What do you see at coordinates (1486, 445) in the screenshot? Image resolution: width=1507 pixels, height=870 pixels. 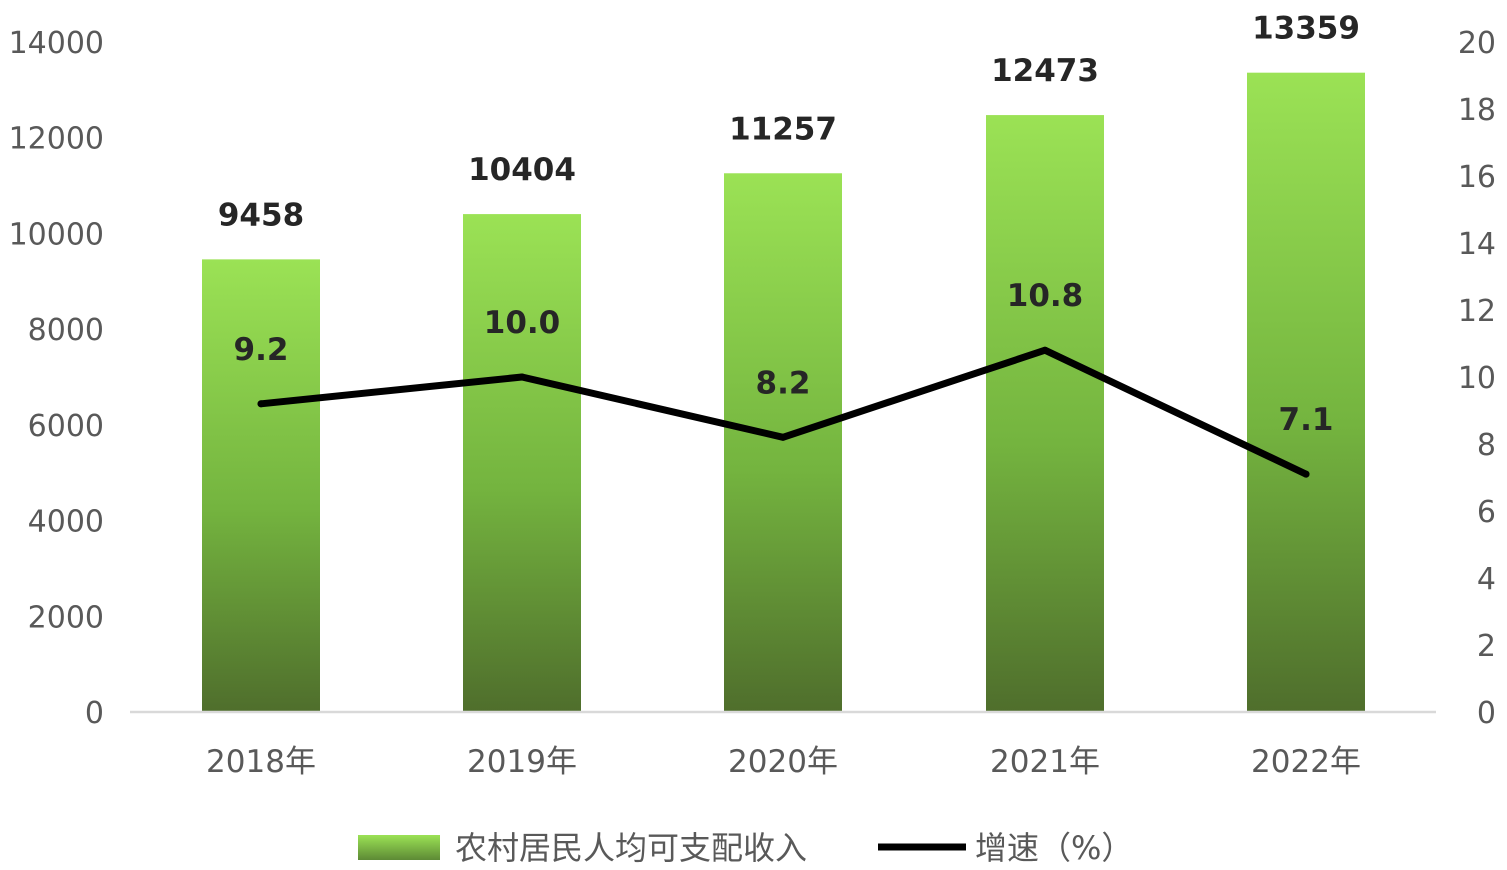 I see `right-tick-label: 8` at bounding box center [1486, 445].